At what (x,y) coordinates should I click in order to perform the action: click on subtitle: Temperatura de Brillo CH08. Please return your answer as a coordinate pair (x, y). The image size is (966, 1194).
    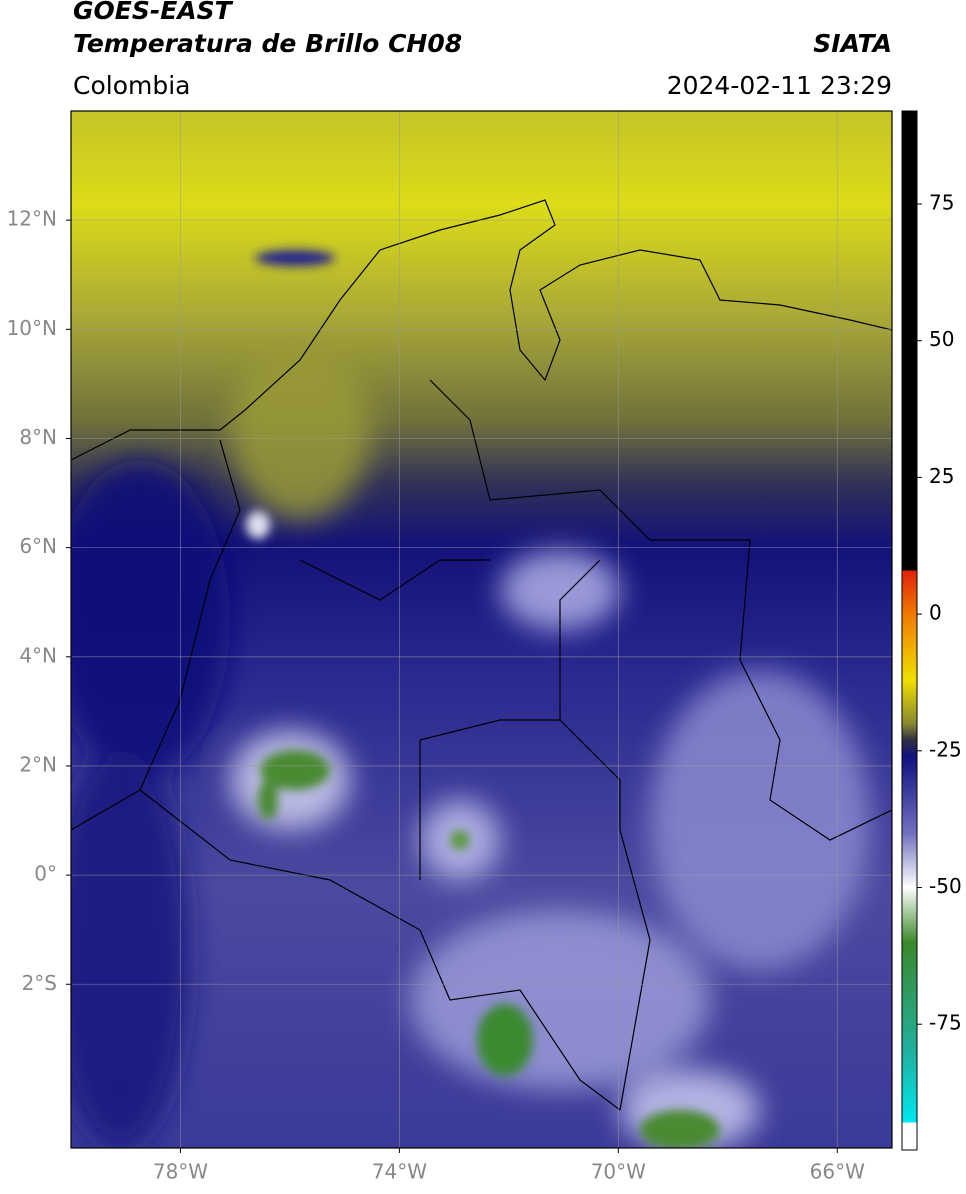
    Looking at the image, I should click on (267, 43).